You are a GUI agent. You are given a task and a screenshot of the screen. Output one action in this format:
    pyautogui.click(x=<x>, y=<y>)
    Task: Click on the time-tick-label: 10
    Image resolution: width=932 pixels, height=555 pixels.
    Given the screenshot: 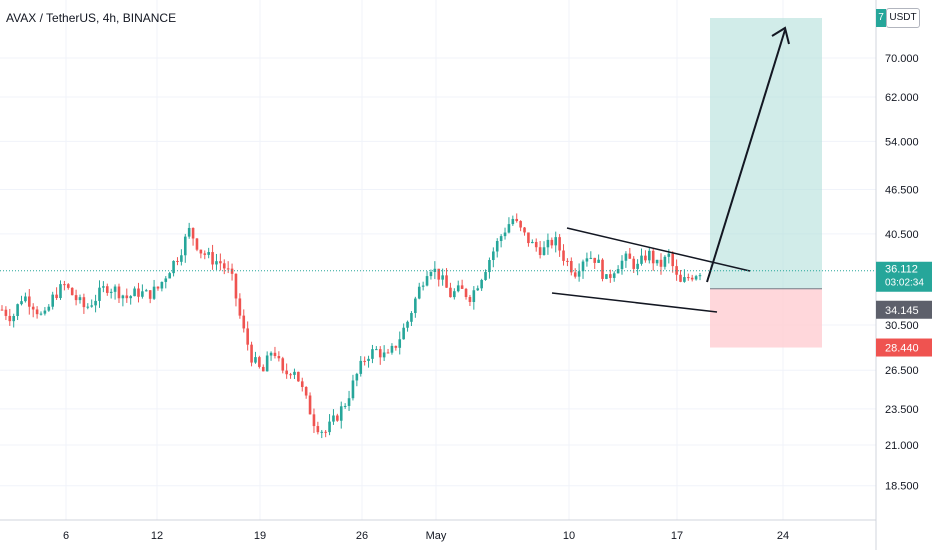 What is the action you would take?
    pyautogui.click(x=569, y=536)
    